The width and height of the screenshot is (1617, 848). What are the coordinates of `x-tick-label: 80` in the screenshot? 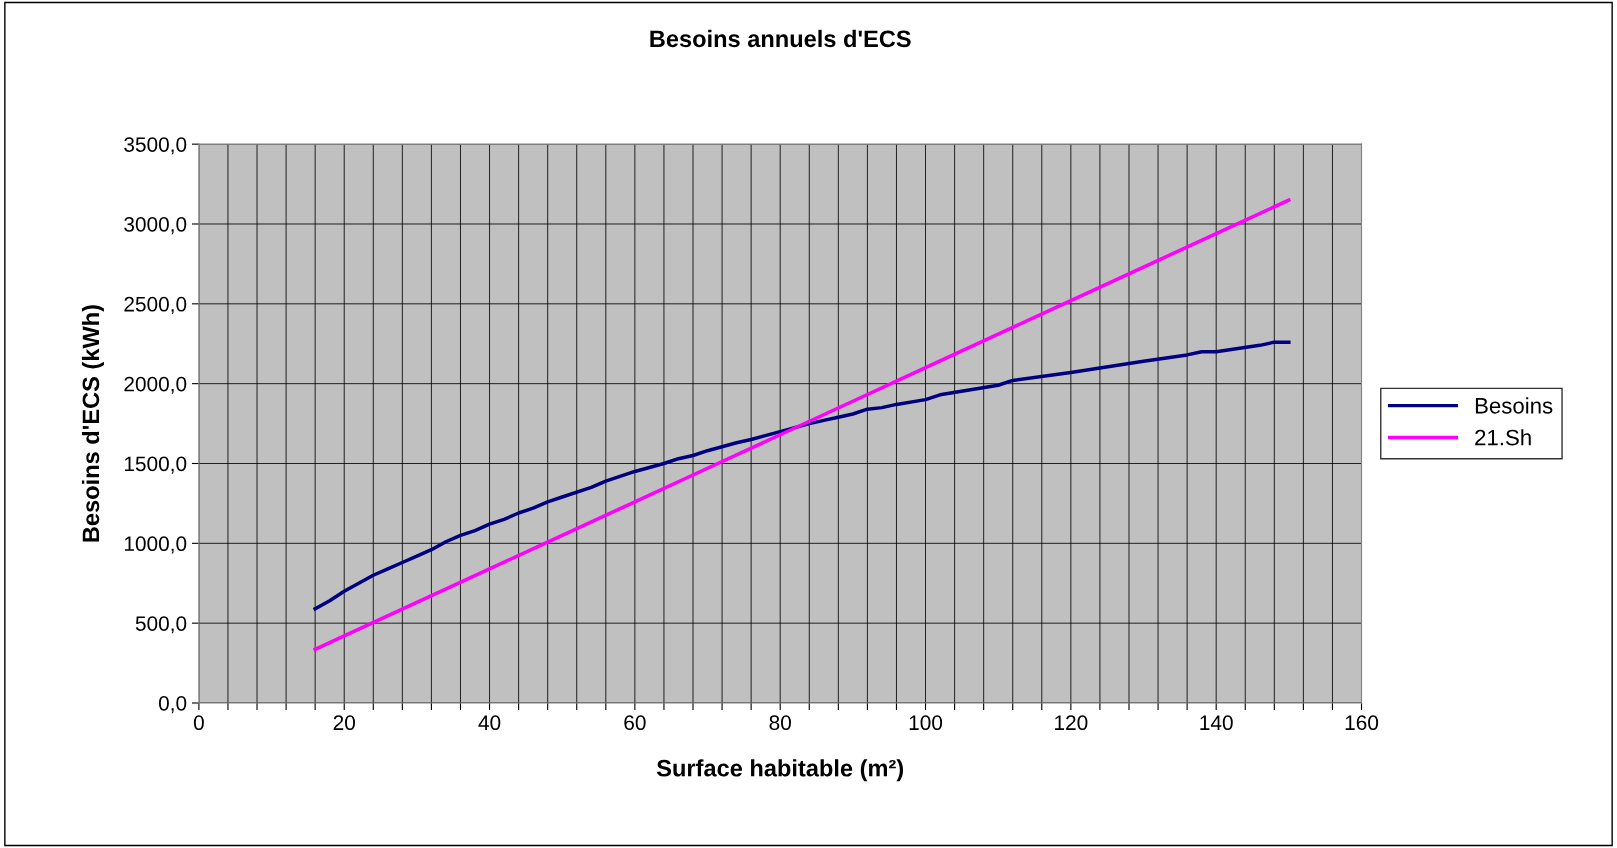 It's located at (780, 723).